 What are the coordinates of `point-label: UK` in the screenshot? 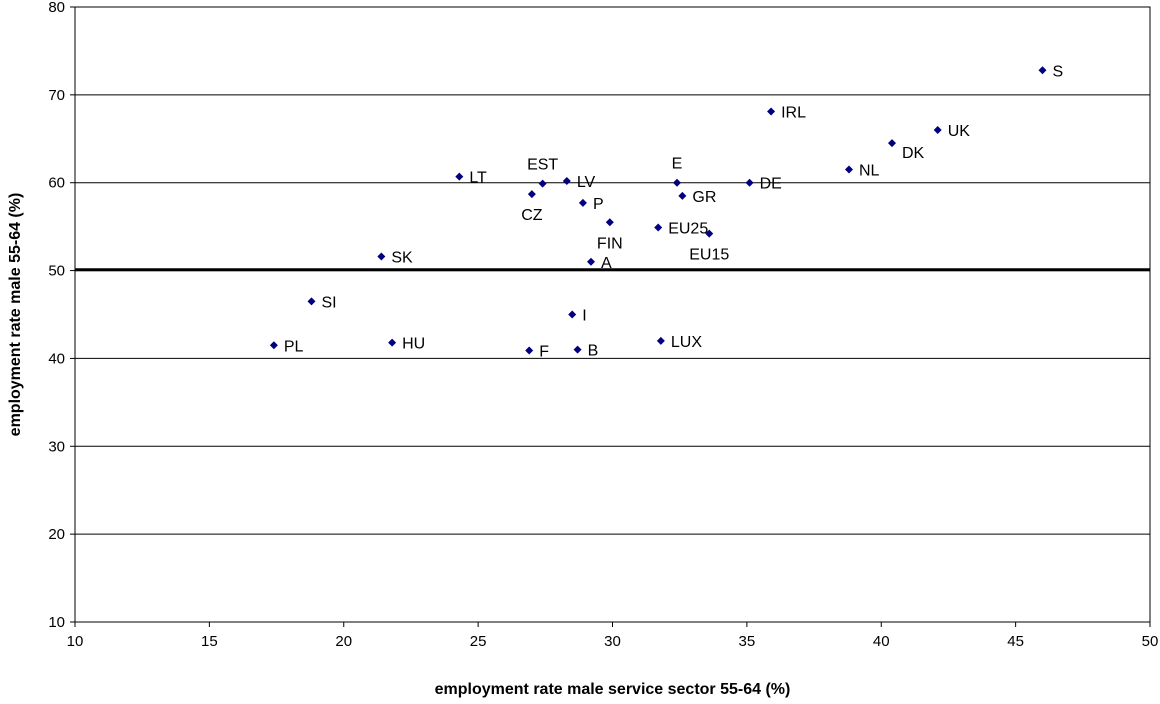 It's located at (959, 131).